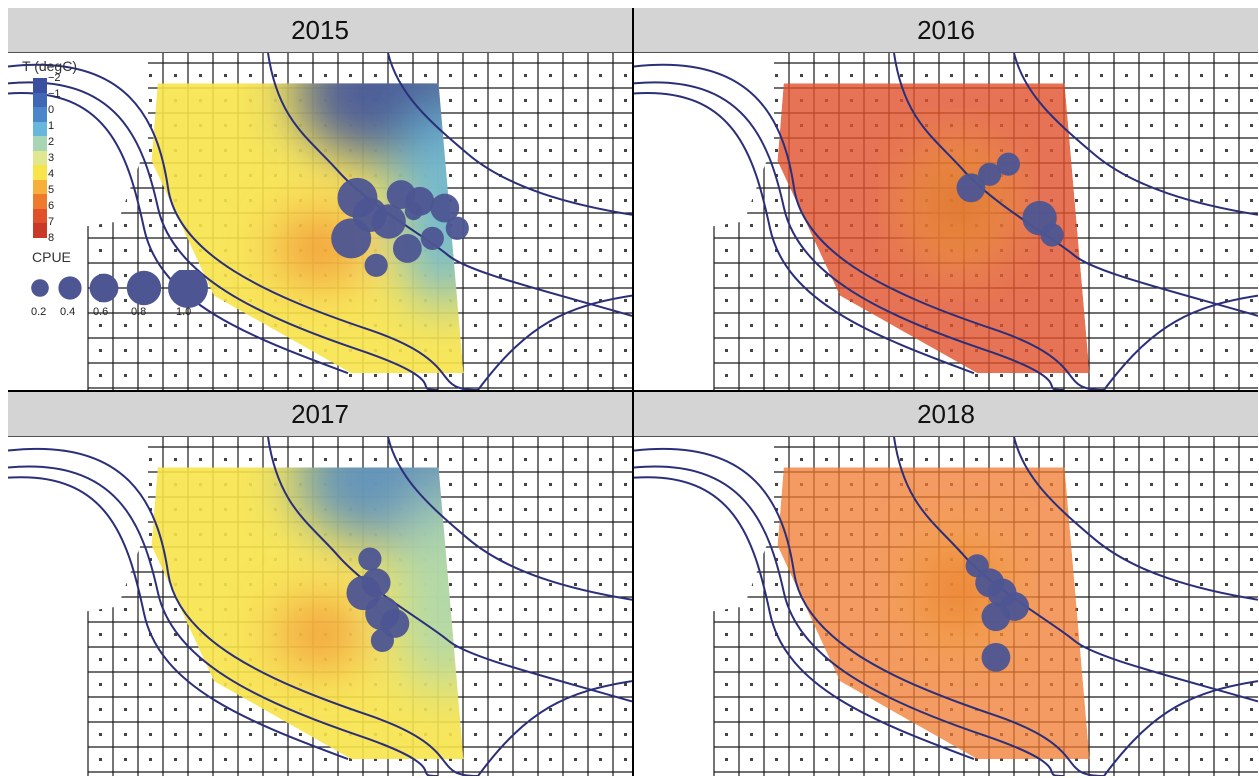  I want to click on panel-title: 2018, so click(946, 414).